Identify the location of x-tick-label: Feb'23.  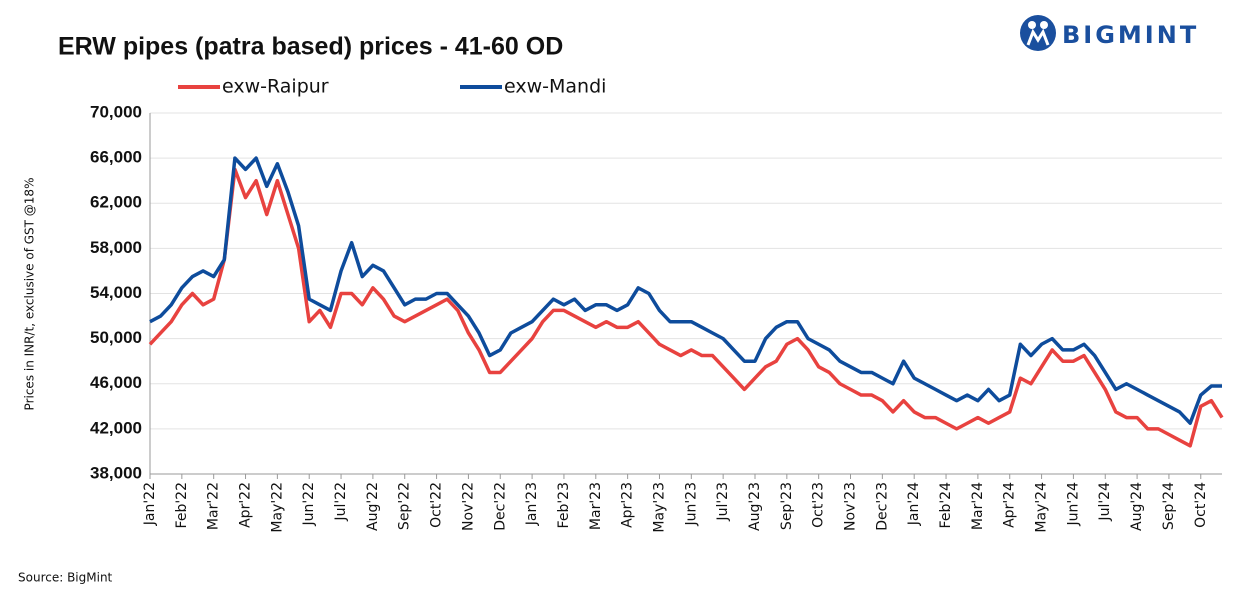
(564, 505).